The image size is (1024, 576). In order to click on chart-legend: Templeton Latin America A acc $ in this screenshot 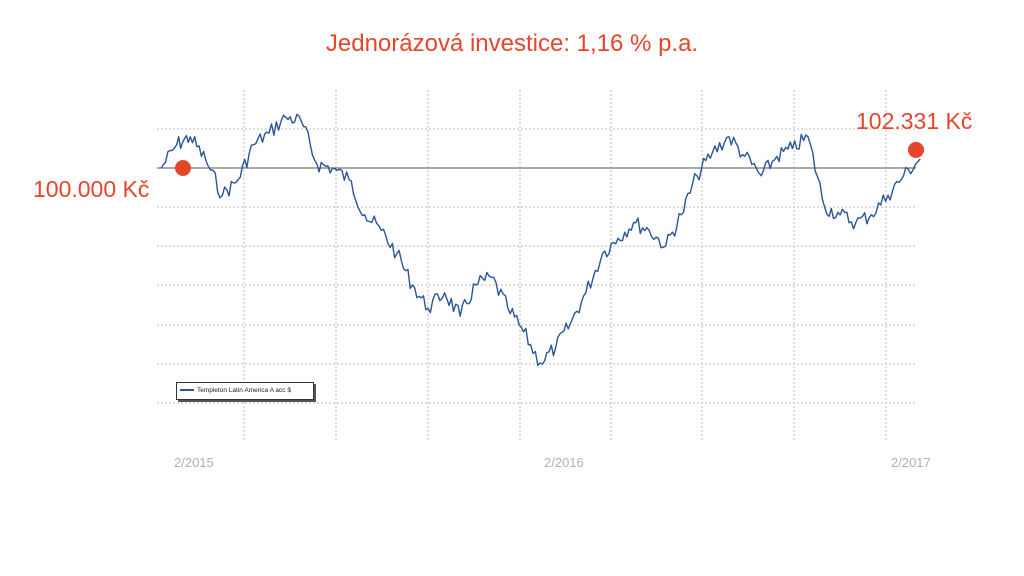, I will do `click(245, 391)`.